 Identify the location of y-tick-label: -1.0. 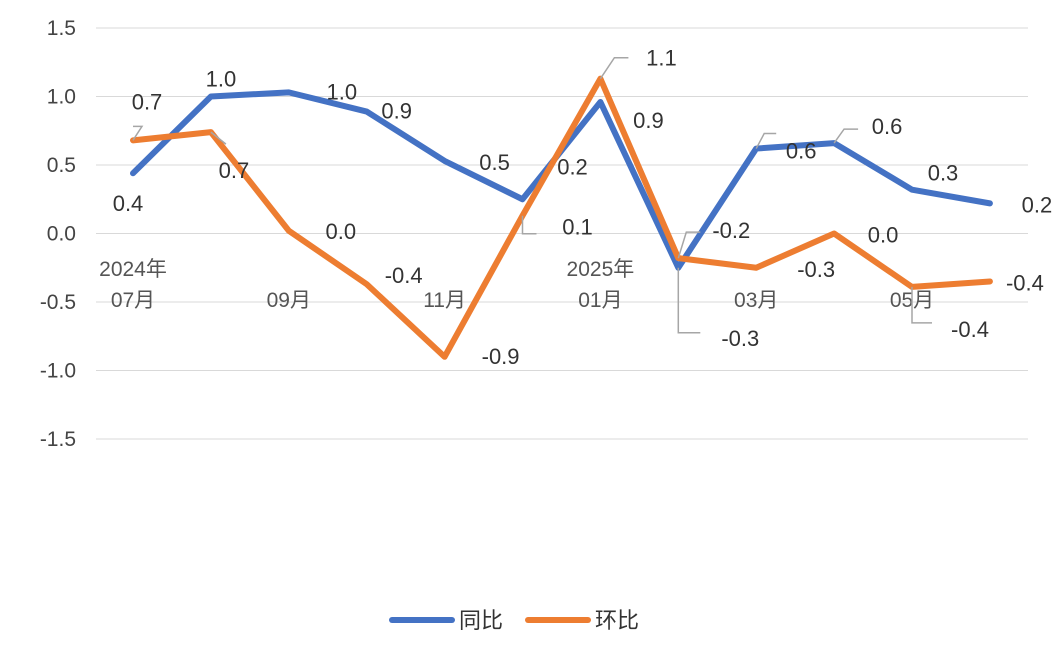
(58, 371).